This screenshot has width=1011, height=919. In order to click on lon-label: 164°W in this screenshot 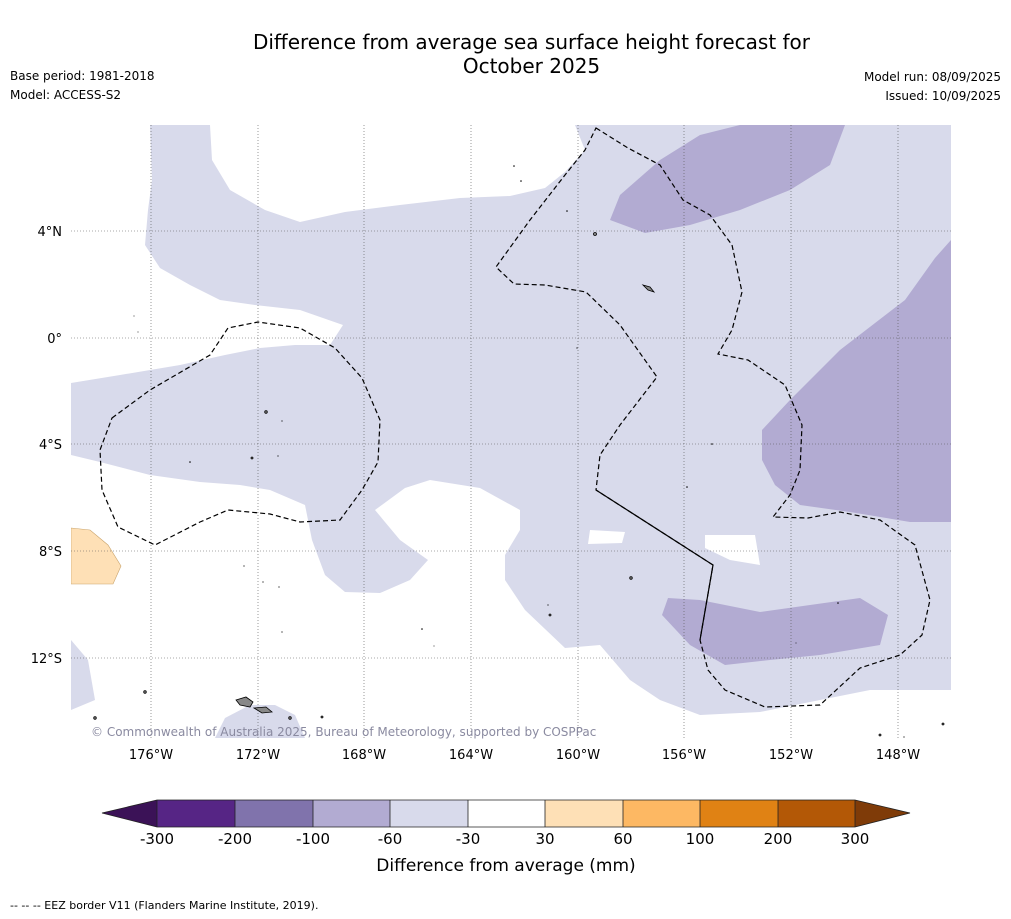, I will do `click(471, 755)`.